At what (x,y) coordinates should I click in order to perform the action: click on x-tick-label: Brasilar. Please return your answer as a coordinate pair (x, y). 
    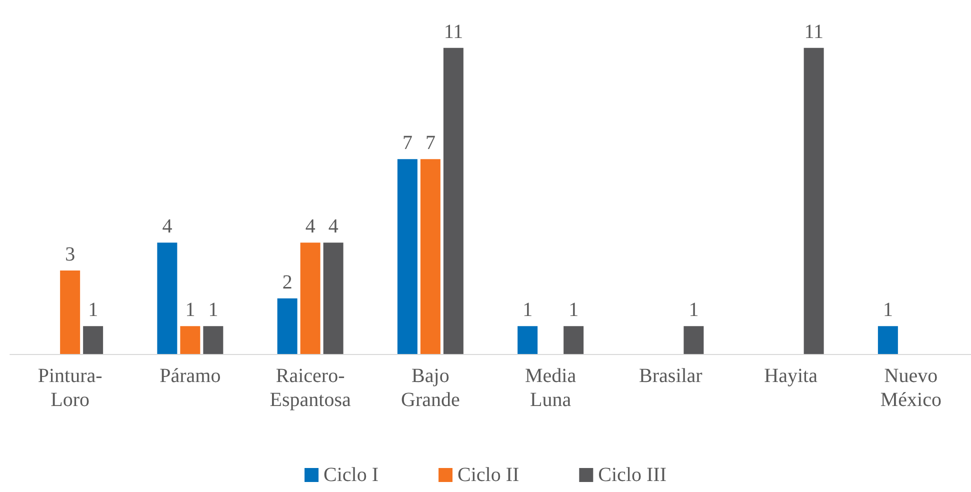
    Looking at the image, I should click on (671, 376).